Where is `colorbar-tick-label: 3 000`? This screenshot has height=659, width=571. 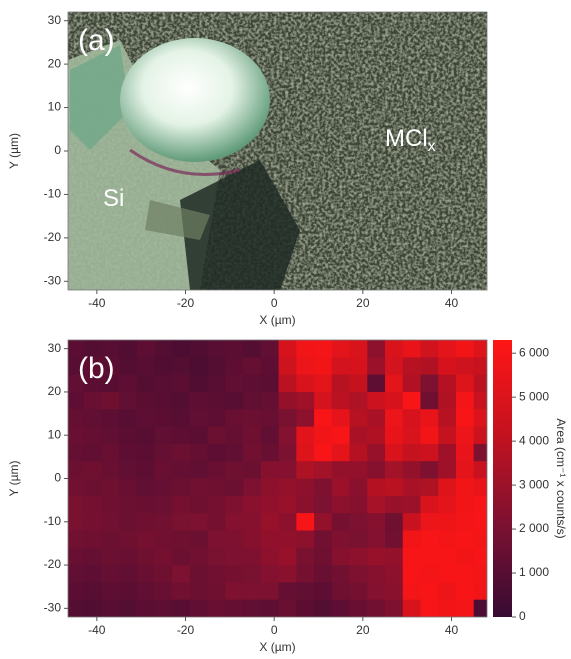
colorbar-tick-label: 3 000 is located at coordinates (534, 484).